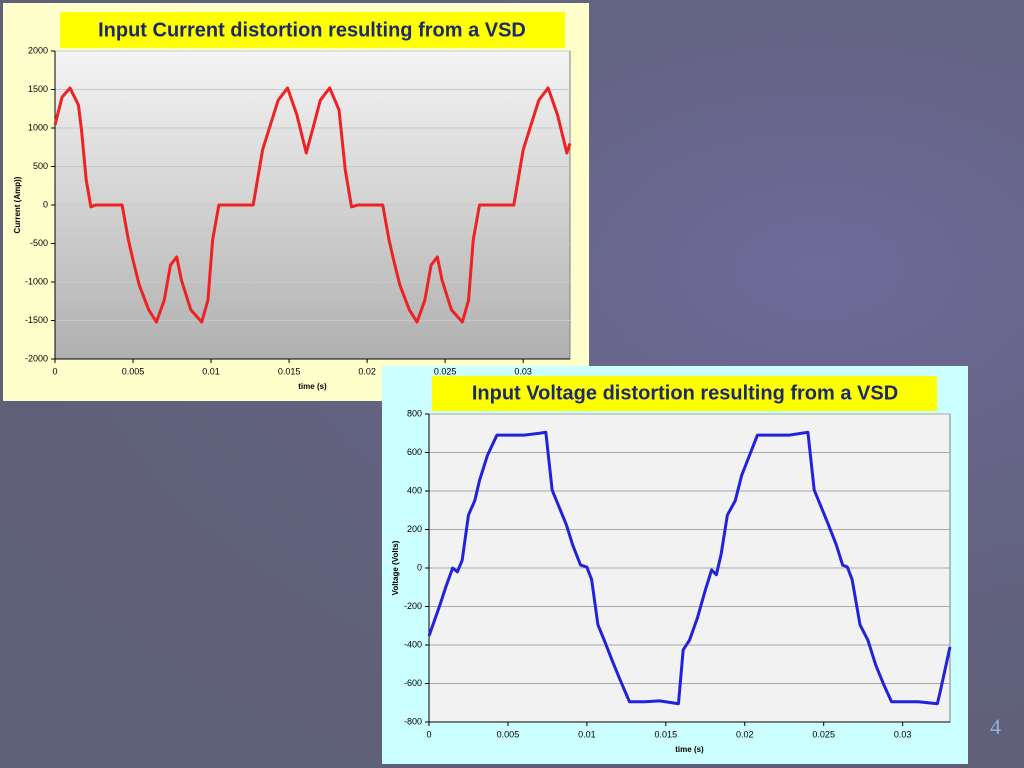 The width and height of the screenshot is (1024, 768). What do you see at coordinates (414, 413) in the screenshot?
I see `y-tick-label: 800` at bounding box center [414, 413].